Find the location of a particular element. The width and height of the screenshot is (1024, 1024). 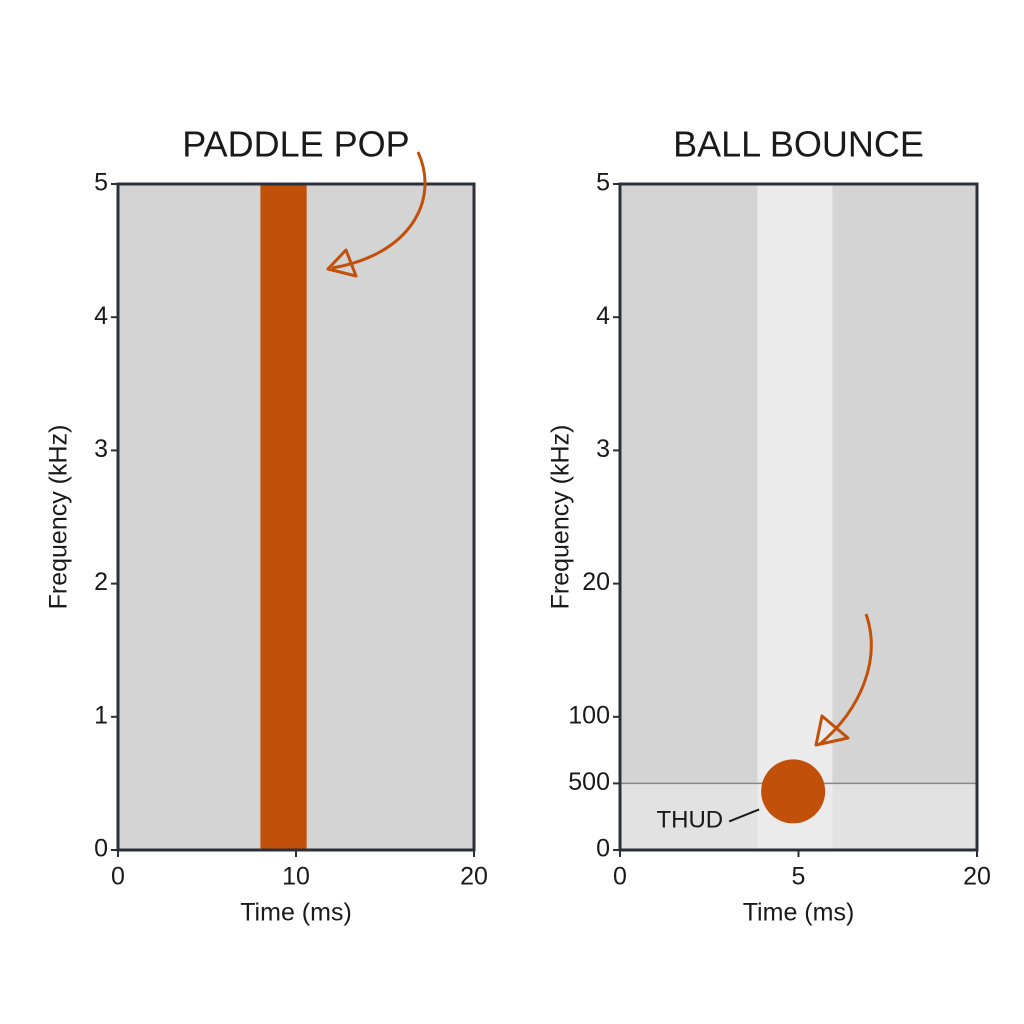

annotation-line is located at coordinates (744, 815).